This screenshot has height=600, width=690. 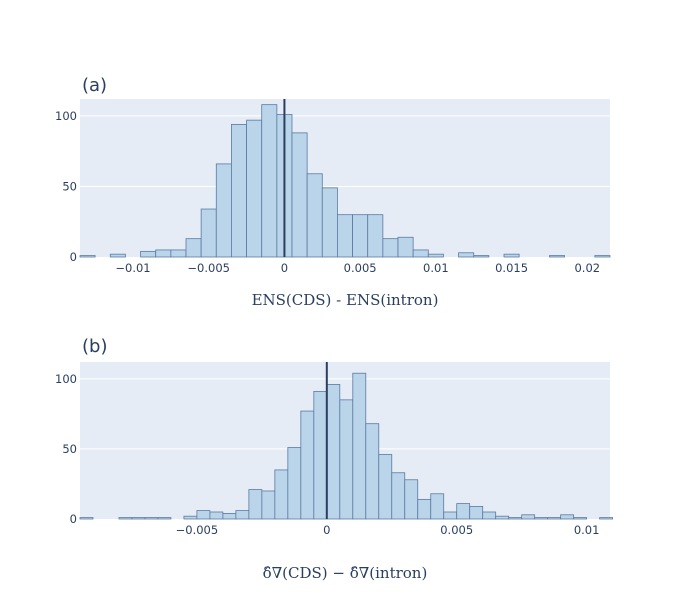 What do you see at coordinates (587, 268) in the screenshot?
I see `x-tick-label: 0.02` at bounding box center [587, 268].